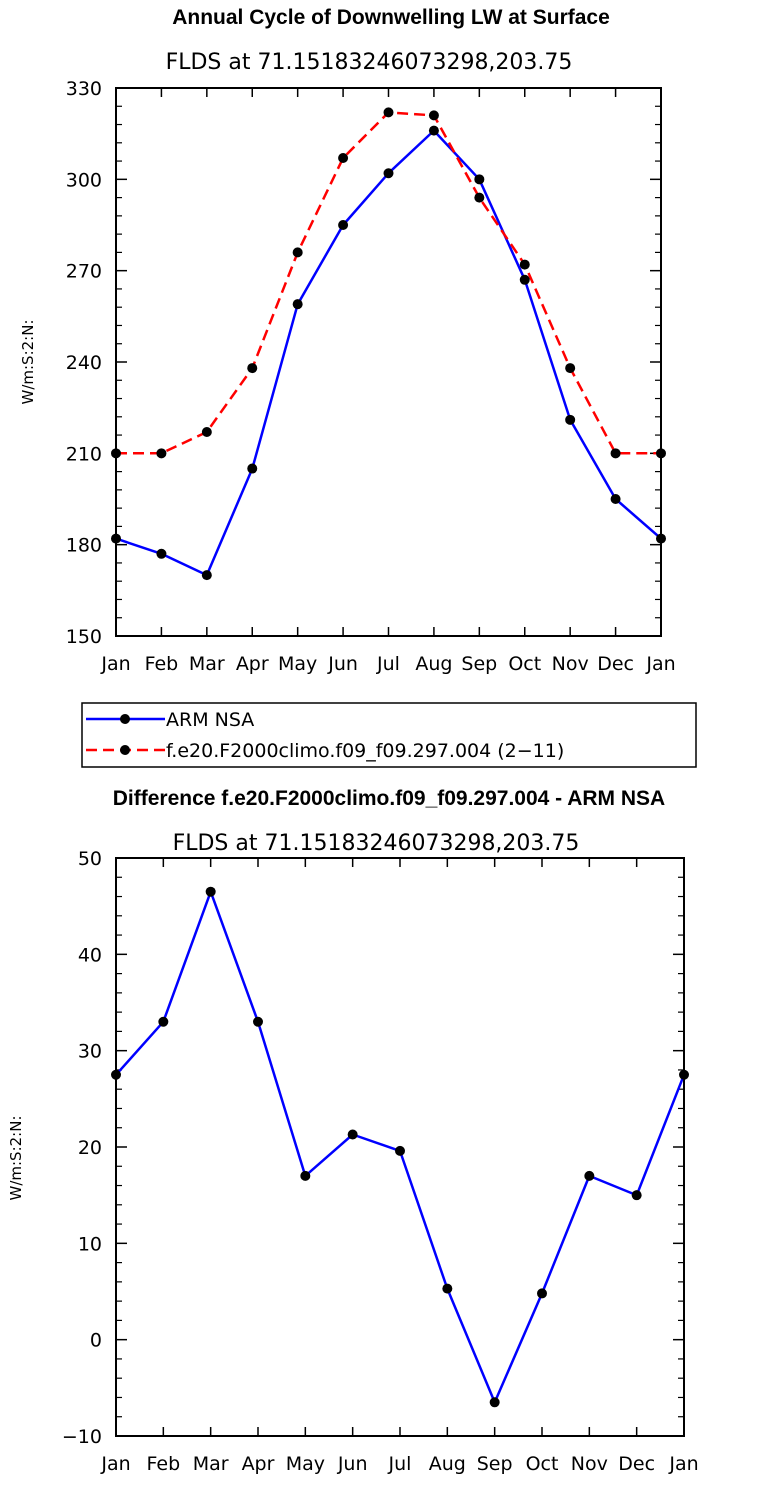  What do you see at coordinates (84, 272) in the screenshot?
I see `chart-1-y-tick-label: 270` at bounding box center [84, 272].